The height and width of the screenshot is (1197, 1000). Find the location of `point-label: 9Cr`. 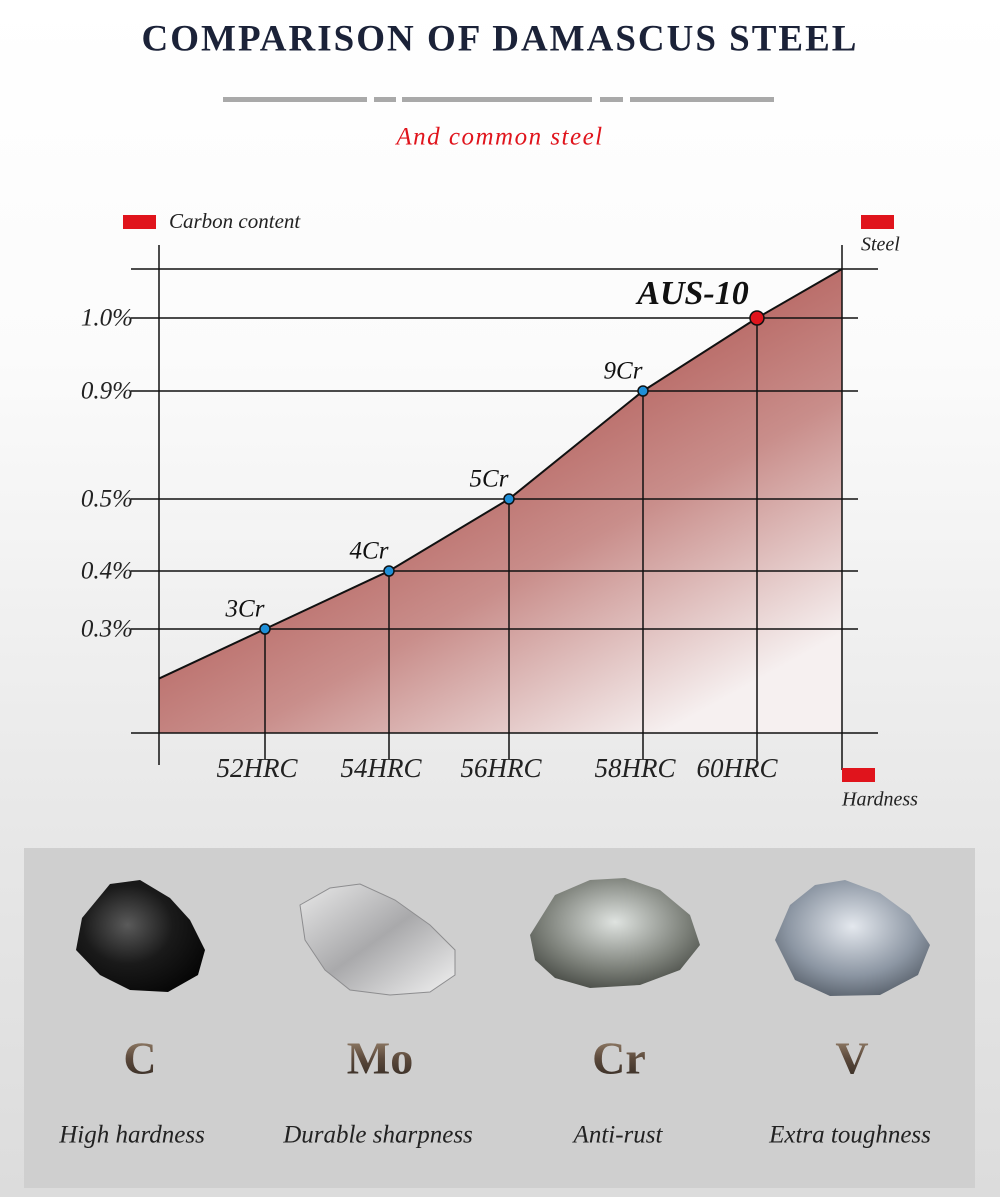

point-label: 9Cr is located at coordinates (623, 371).